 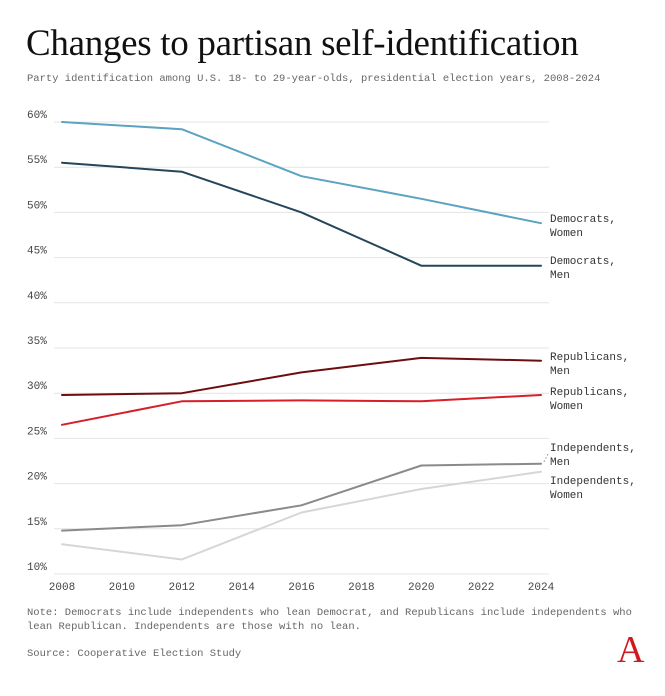 I want to click on y-tick-label: 40%, so click(x=37, y=297).